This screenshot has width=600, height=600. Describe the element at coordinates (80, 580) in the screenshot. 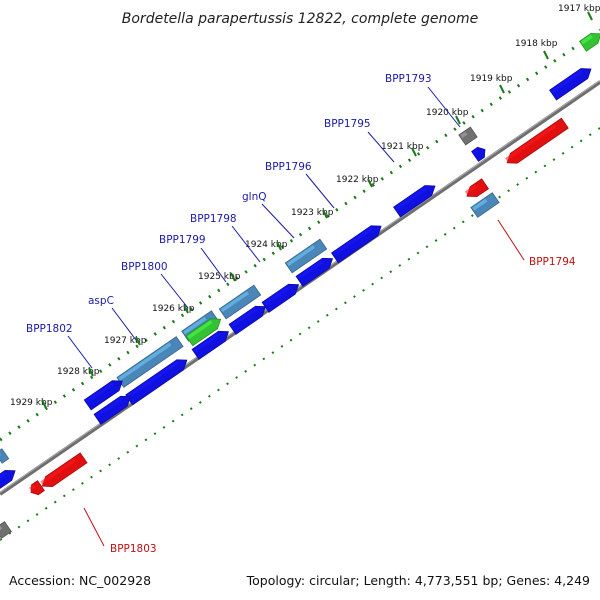

I see `accession-text: Accession: NC_002928` at that location.